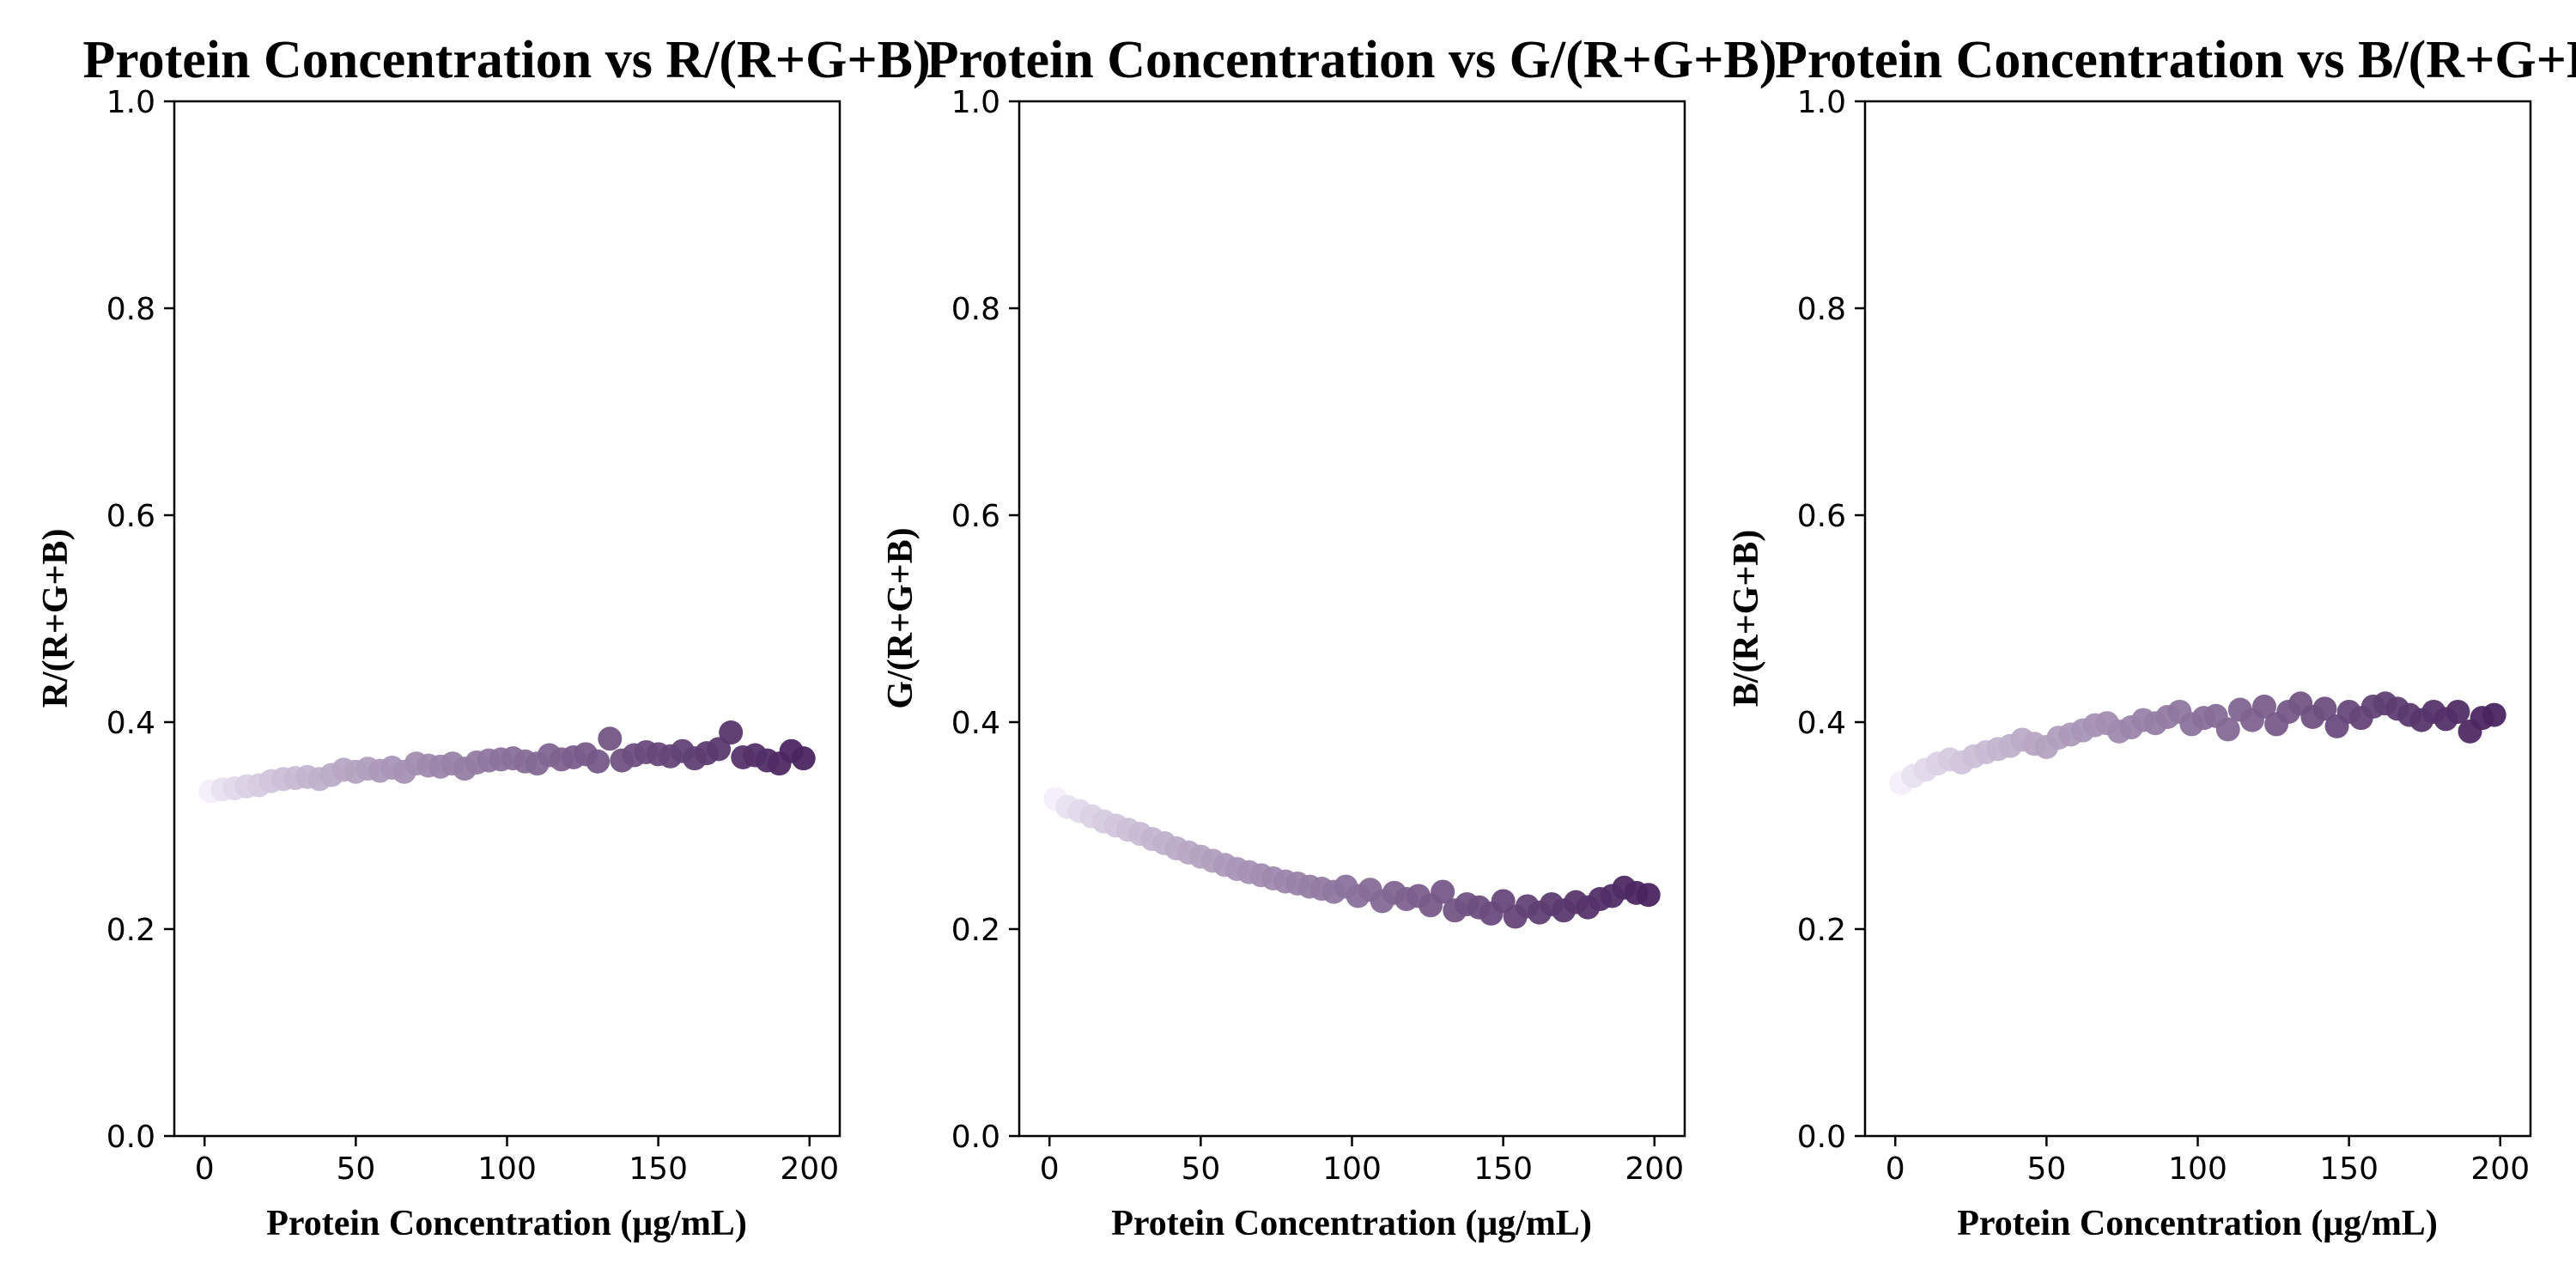  What do you see at coordinates (506, 60) in the screenshot?
I see `chart-title: Protein Concentration vs R/(R+G+B)` at bounding box center [506, 60].